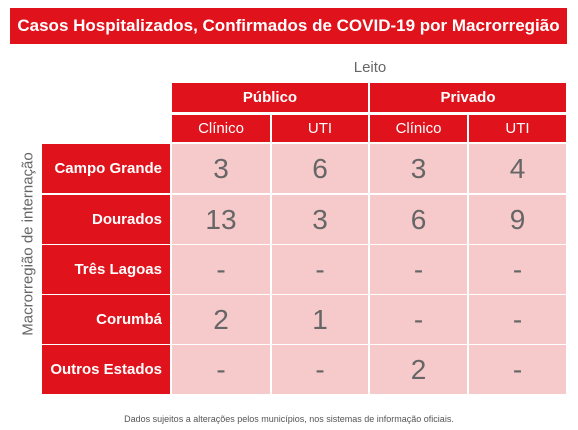 This screenshot has height=430, width=578. I want to click on table-cell: 4, so click(517, 168).